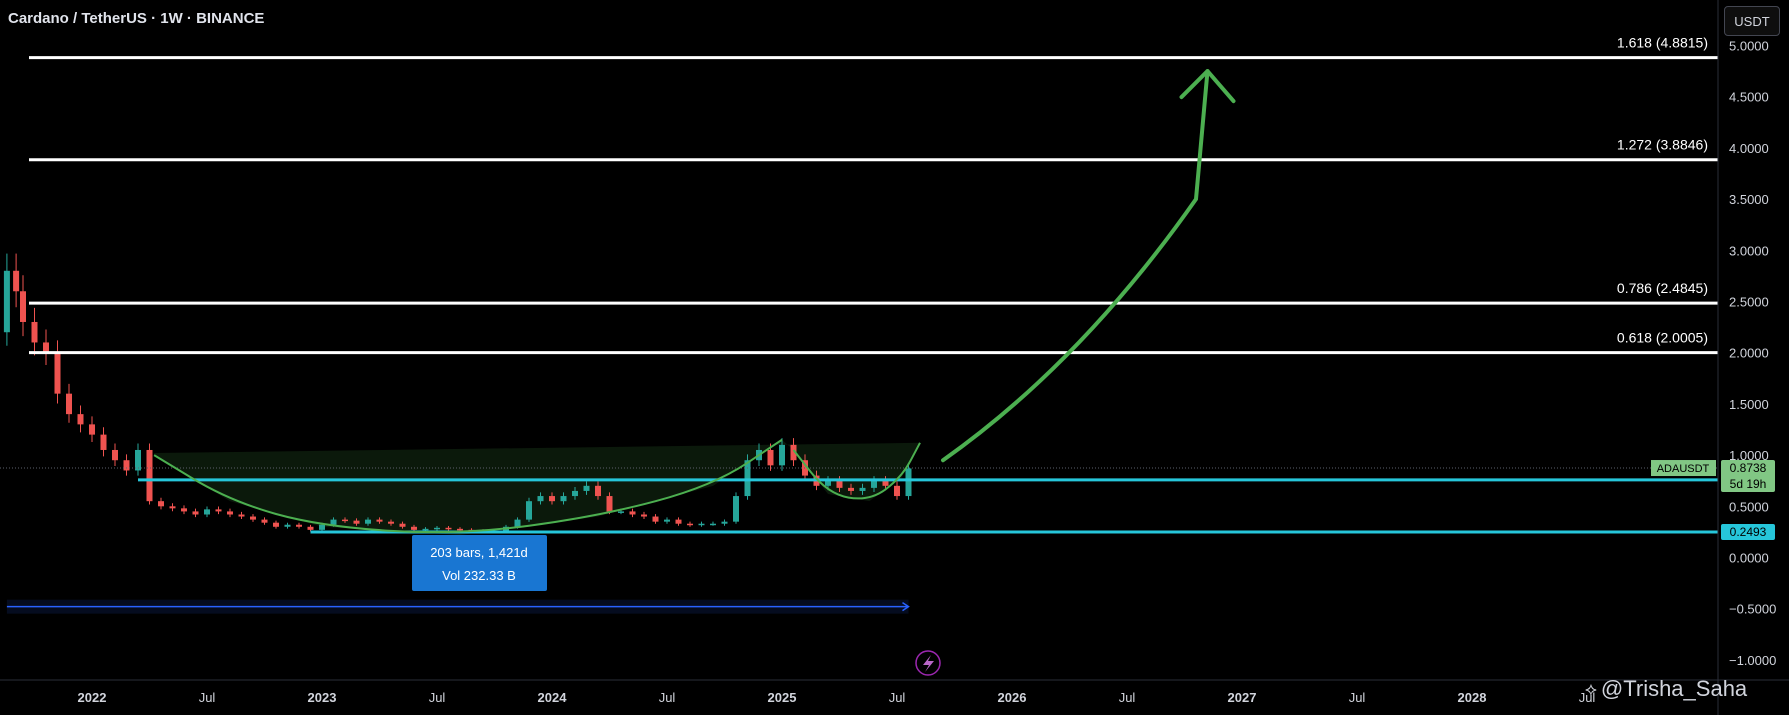  Describe the element at coordinates (92, 697) in the screenshot. I see `x-tick-label: 2022` at that location.